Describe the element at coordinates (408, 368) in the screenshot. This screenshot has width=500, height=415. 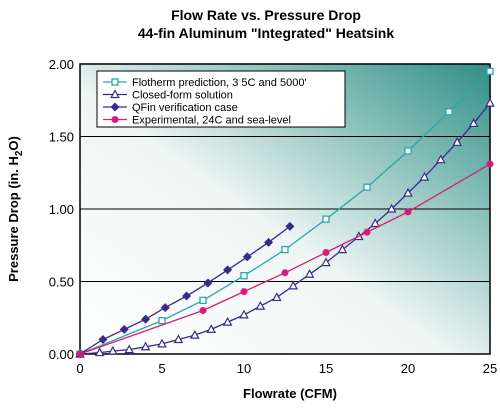
I see `x-tick-label: 20` at that location.